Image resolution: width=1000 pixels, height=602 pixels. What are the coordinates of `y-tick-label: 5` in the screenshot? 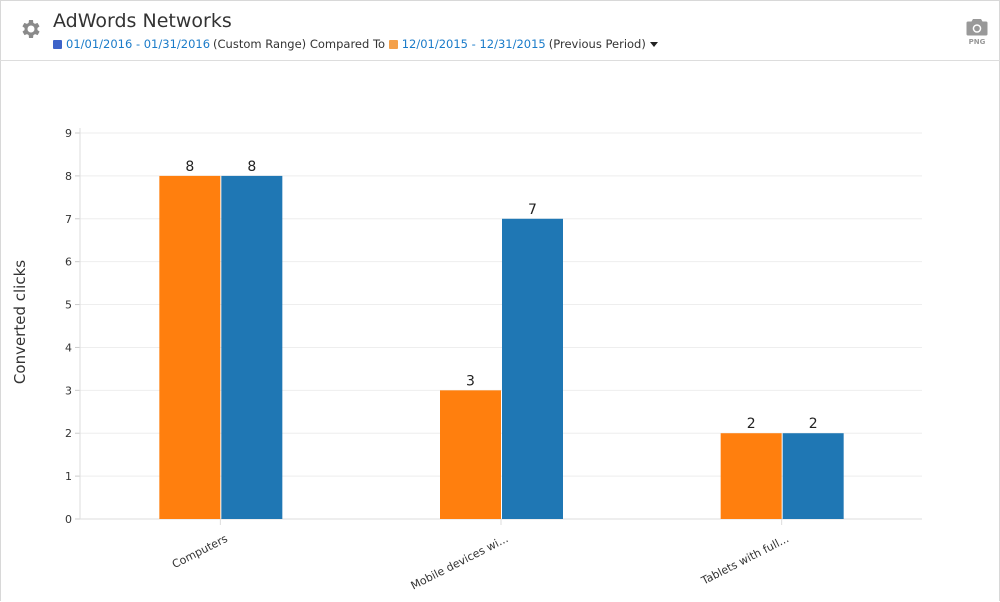 It's located at (68, 305).